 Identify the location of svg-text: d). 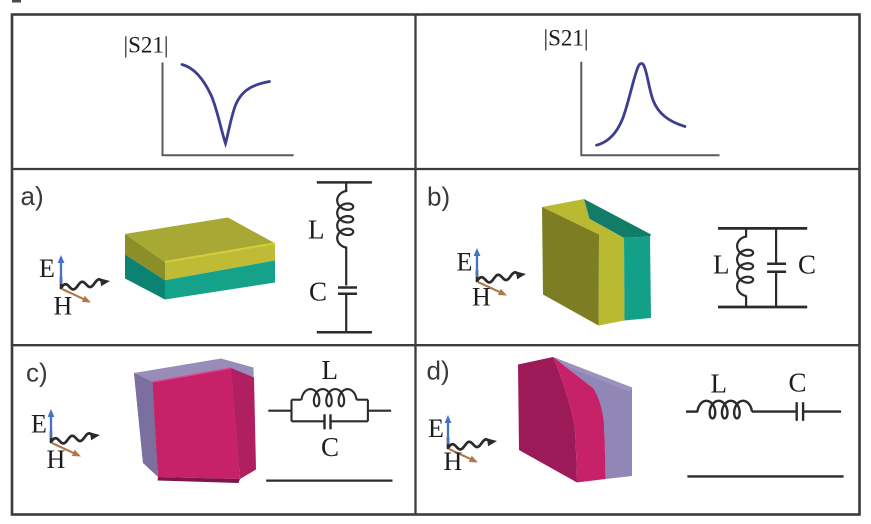
(438, 371).